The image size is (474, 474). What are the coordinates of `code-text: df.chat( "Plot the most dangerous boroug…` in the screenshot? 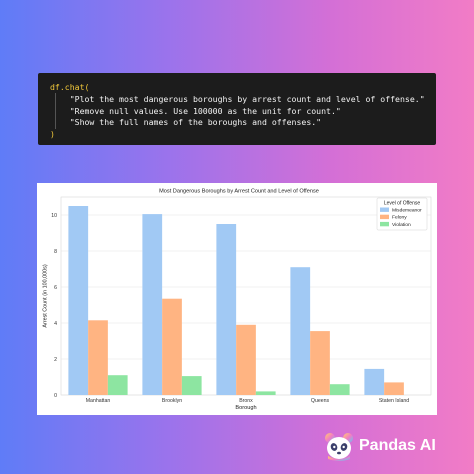 It's located at (237, 111).